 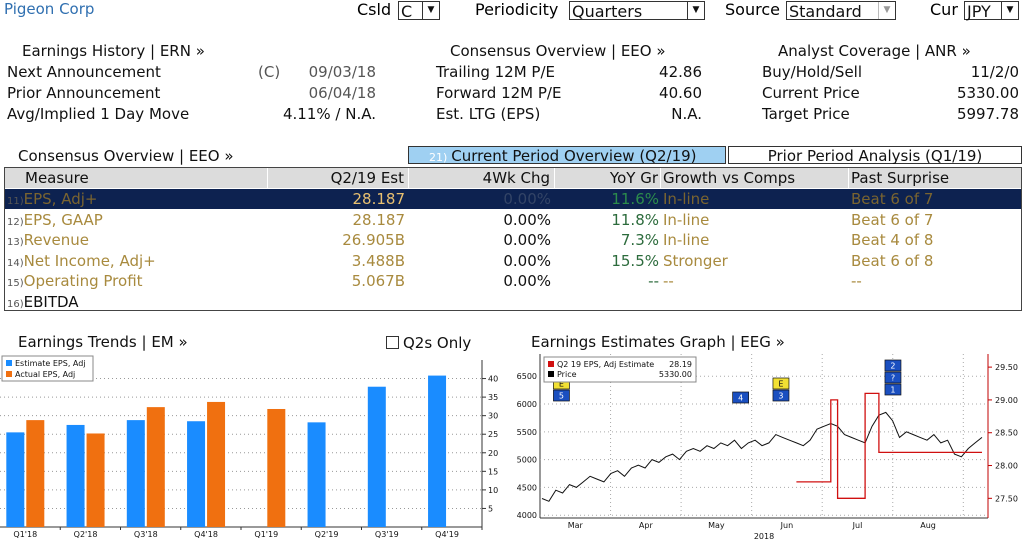 What do you see at coordinates (374, 9) in the screenshot?
I see `csld-label: Csld` at bounding box center [374, 9].